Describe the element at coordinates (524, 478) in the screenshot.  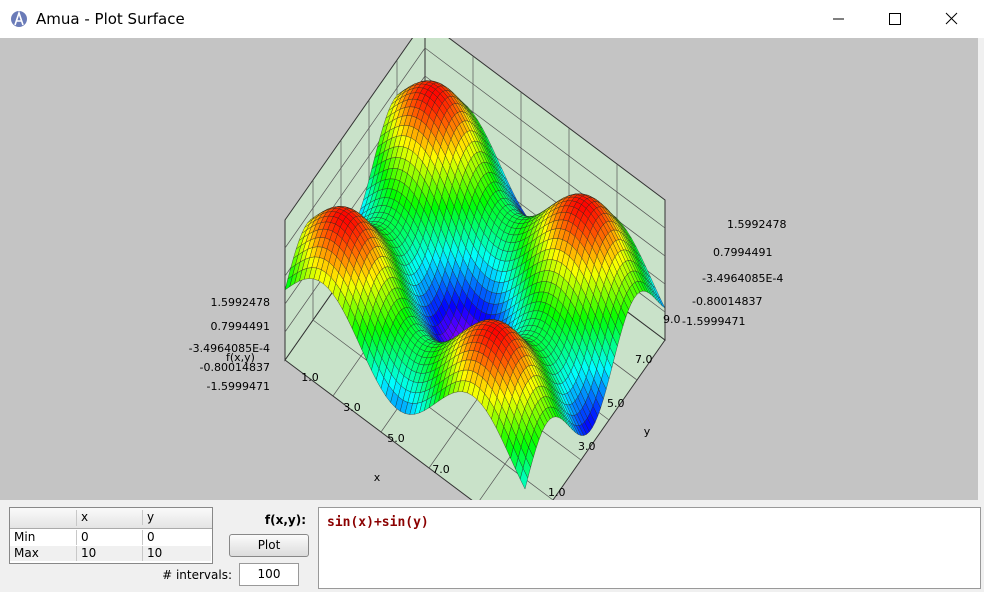
I see `surface-cell` at that location.